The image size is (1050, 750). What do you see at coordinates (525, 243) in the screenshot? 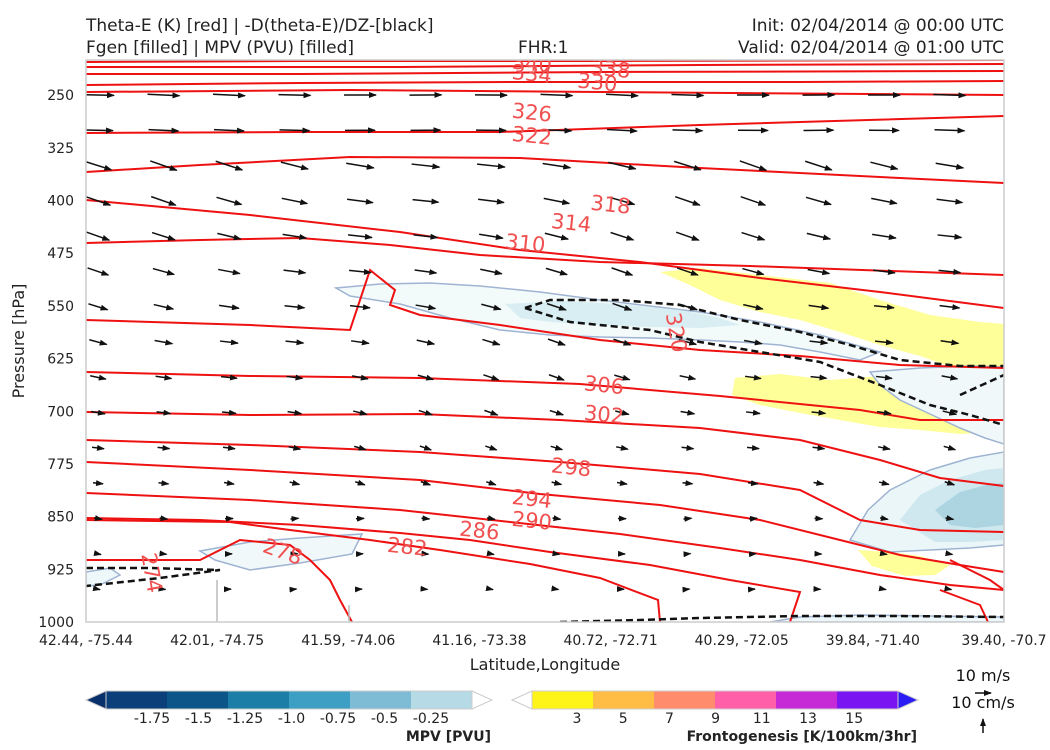
I see `theta-e-contour-label: 310` at bounding box center [525, 243].